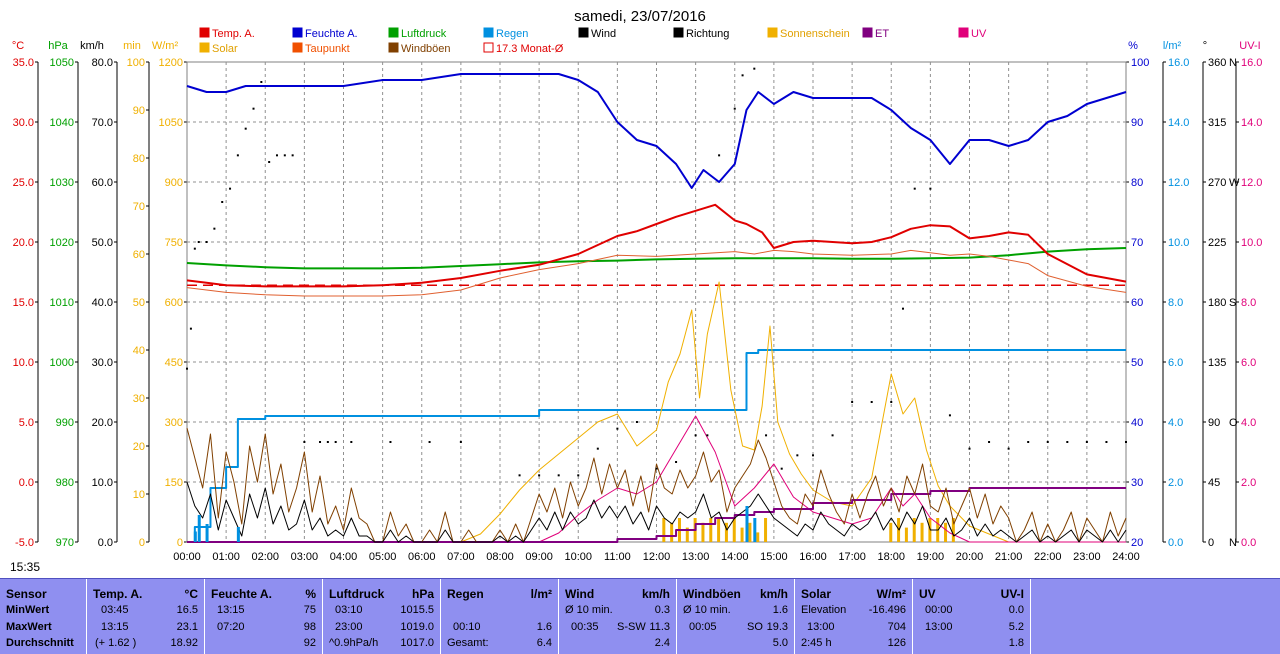 The width and height of the screenshot is (1280, 654). Describe the element at coordinates (139, 351) in the screenshot. I see `axis-tick-min: 40` at that location.